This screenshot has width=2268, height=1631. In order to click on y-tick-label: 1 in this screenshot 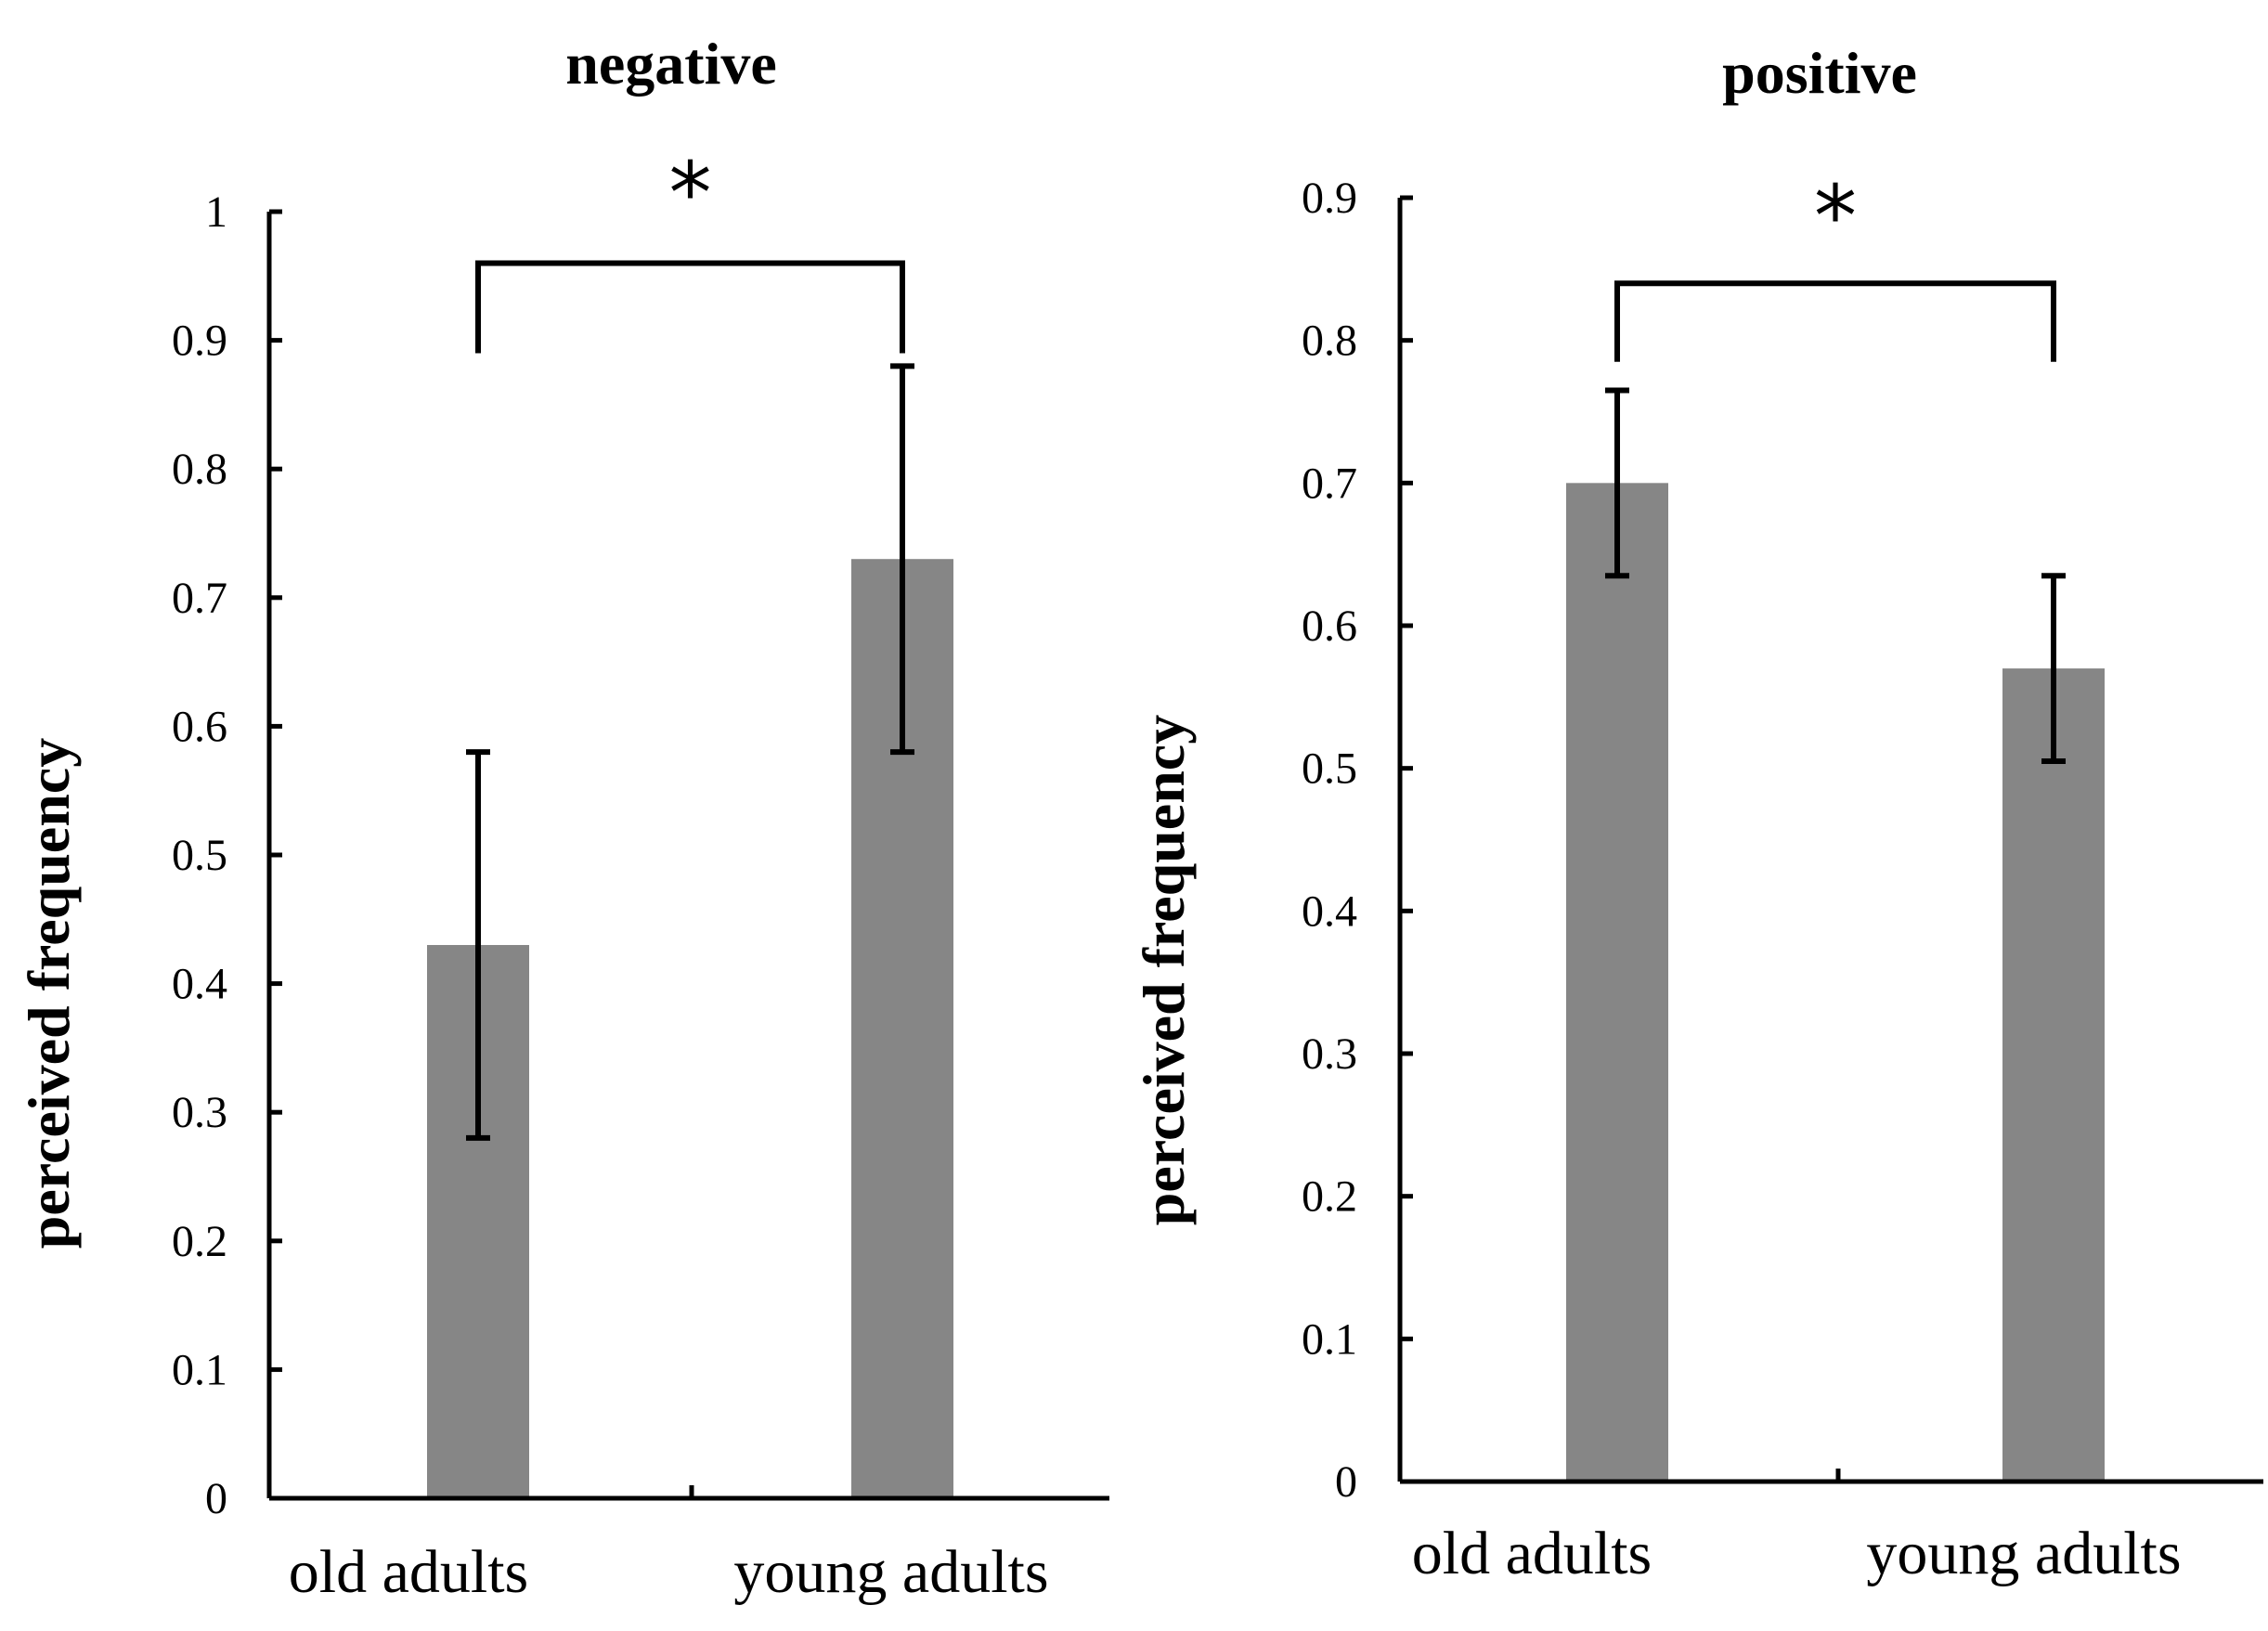, I will do `click(216, 212)`.